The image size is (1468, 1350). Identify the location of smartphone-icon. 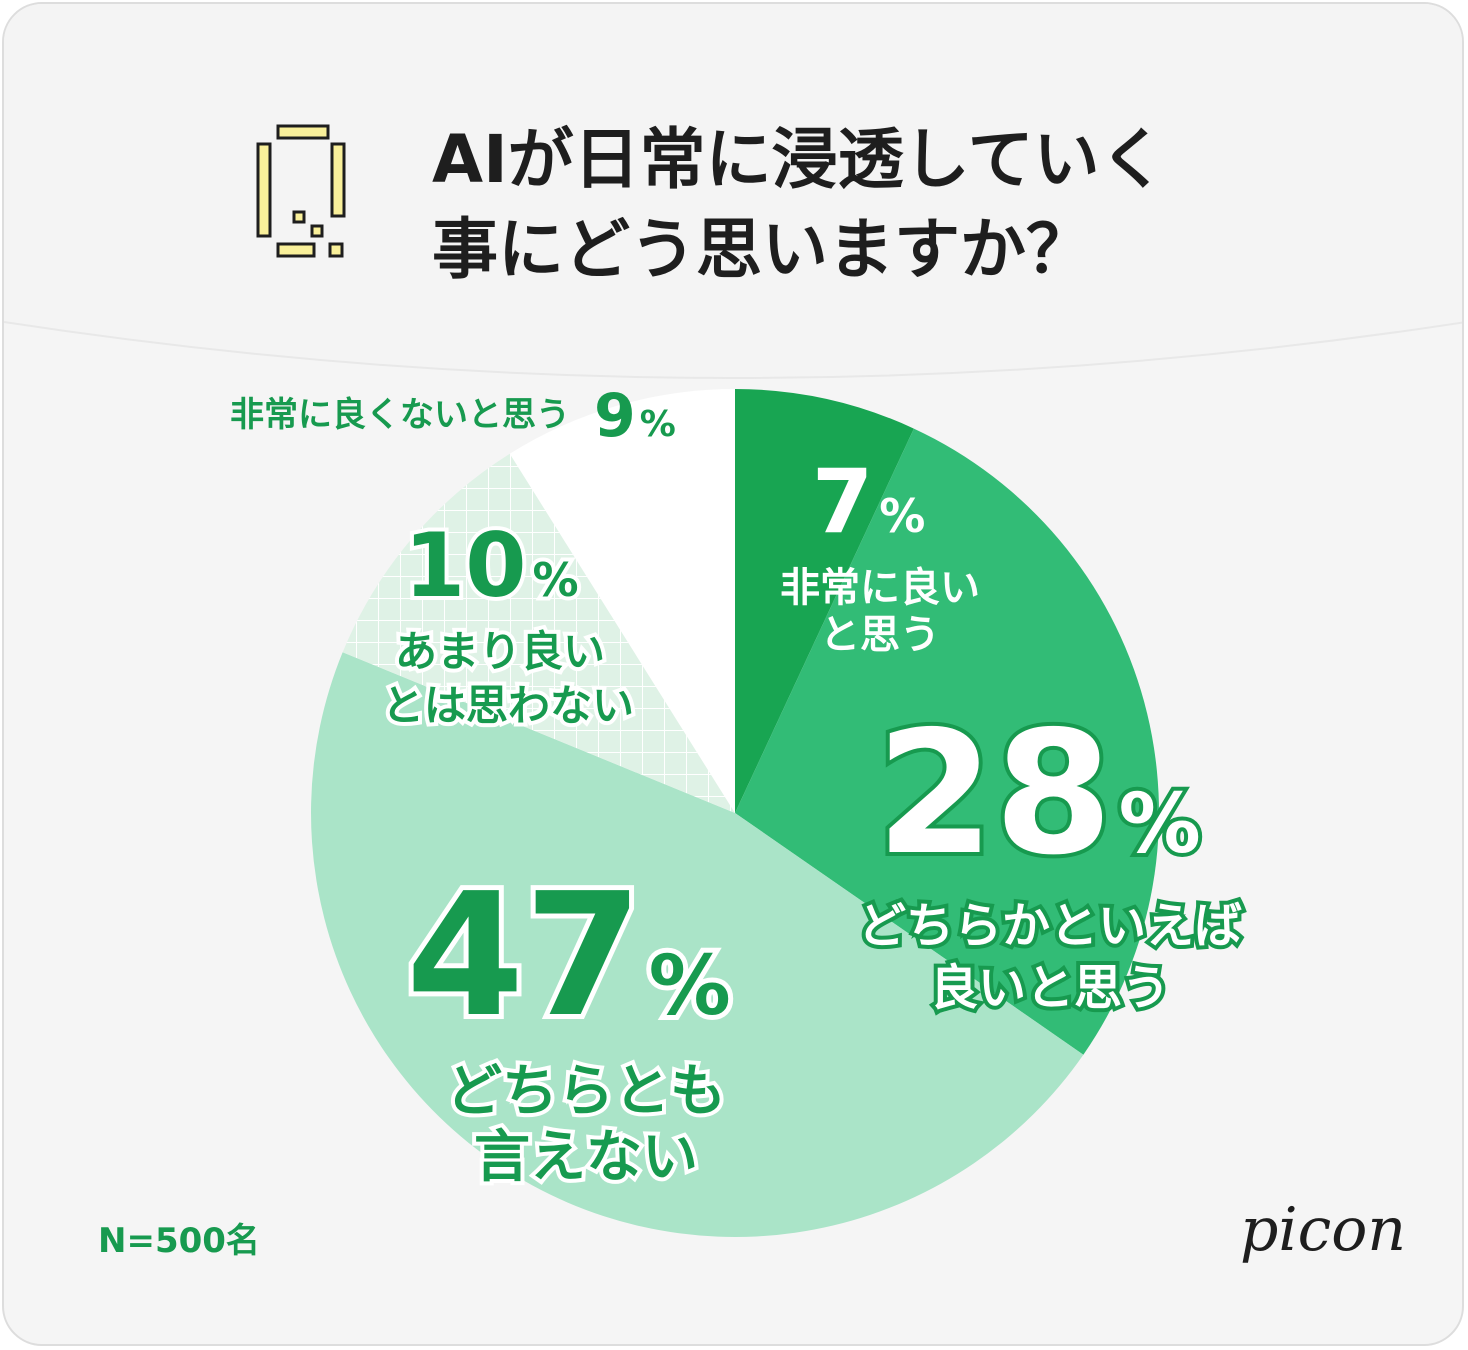
(301, 191).